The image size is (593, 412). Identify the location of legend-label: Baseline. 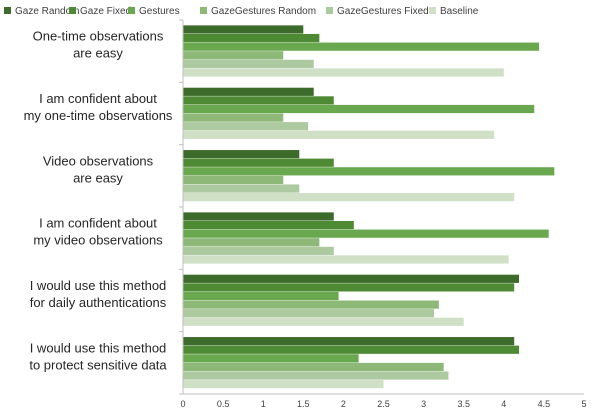
(459, 11).